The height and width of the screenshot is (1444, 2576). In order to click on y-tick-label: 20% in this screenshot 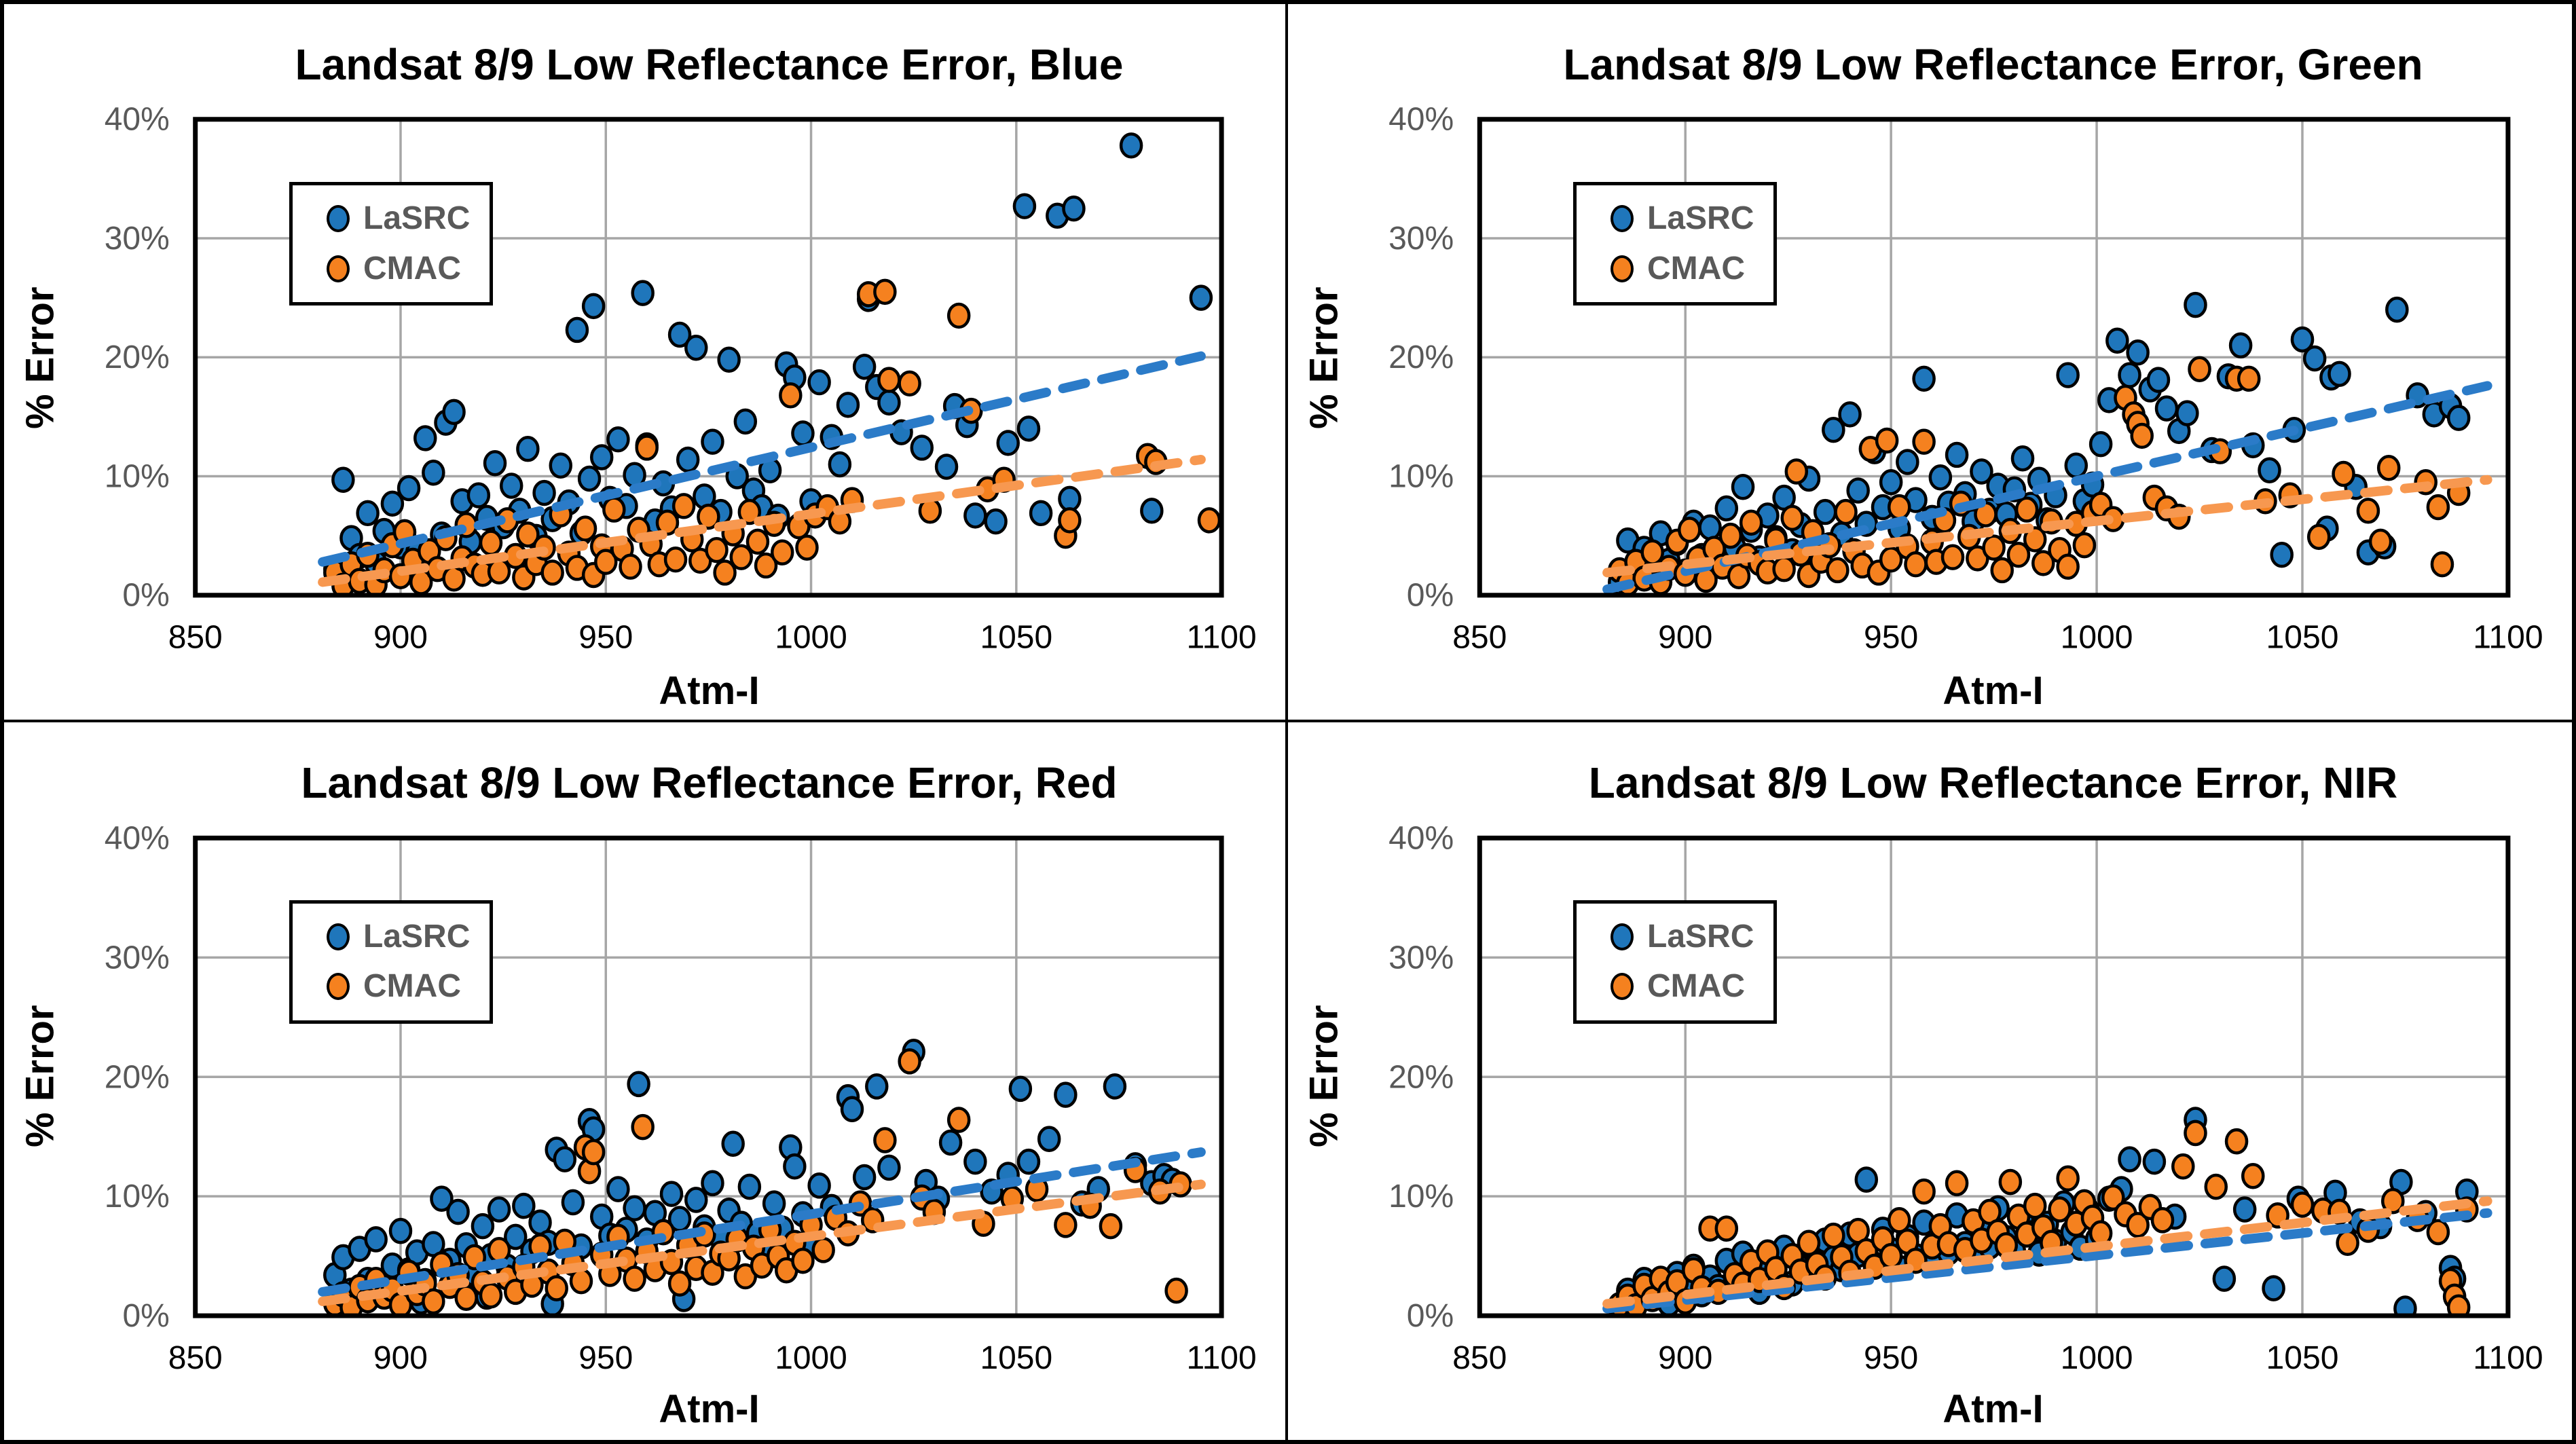, I will do `click(137, 1077)`.